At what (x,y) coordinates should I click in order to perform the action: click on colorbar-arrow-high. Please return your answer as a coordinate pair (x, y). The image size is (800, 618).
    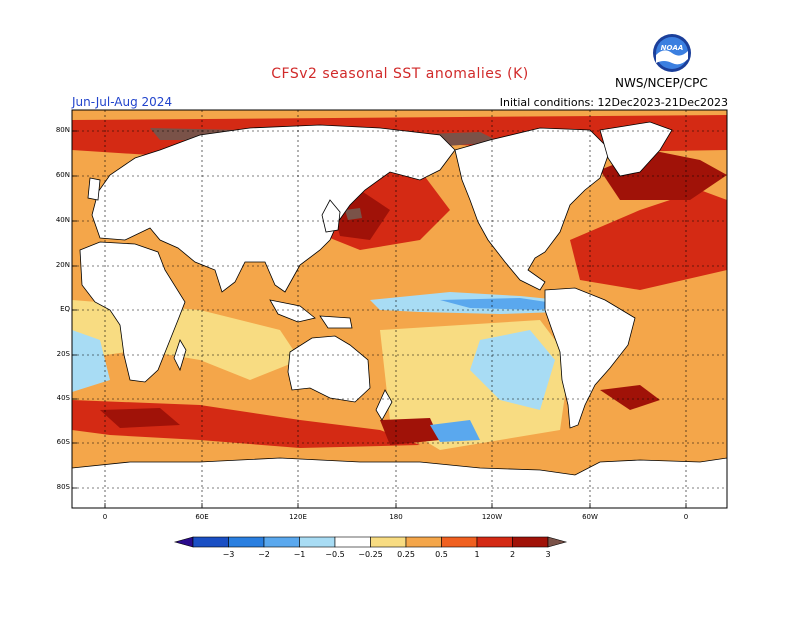
    Looking at the image, I should click on (557, 542).